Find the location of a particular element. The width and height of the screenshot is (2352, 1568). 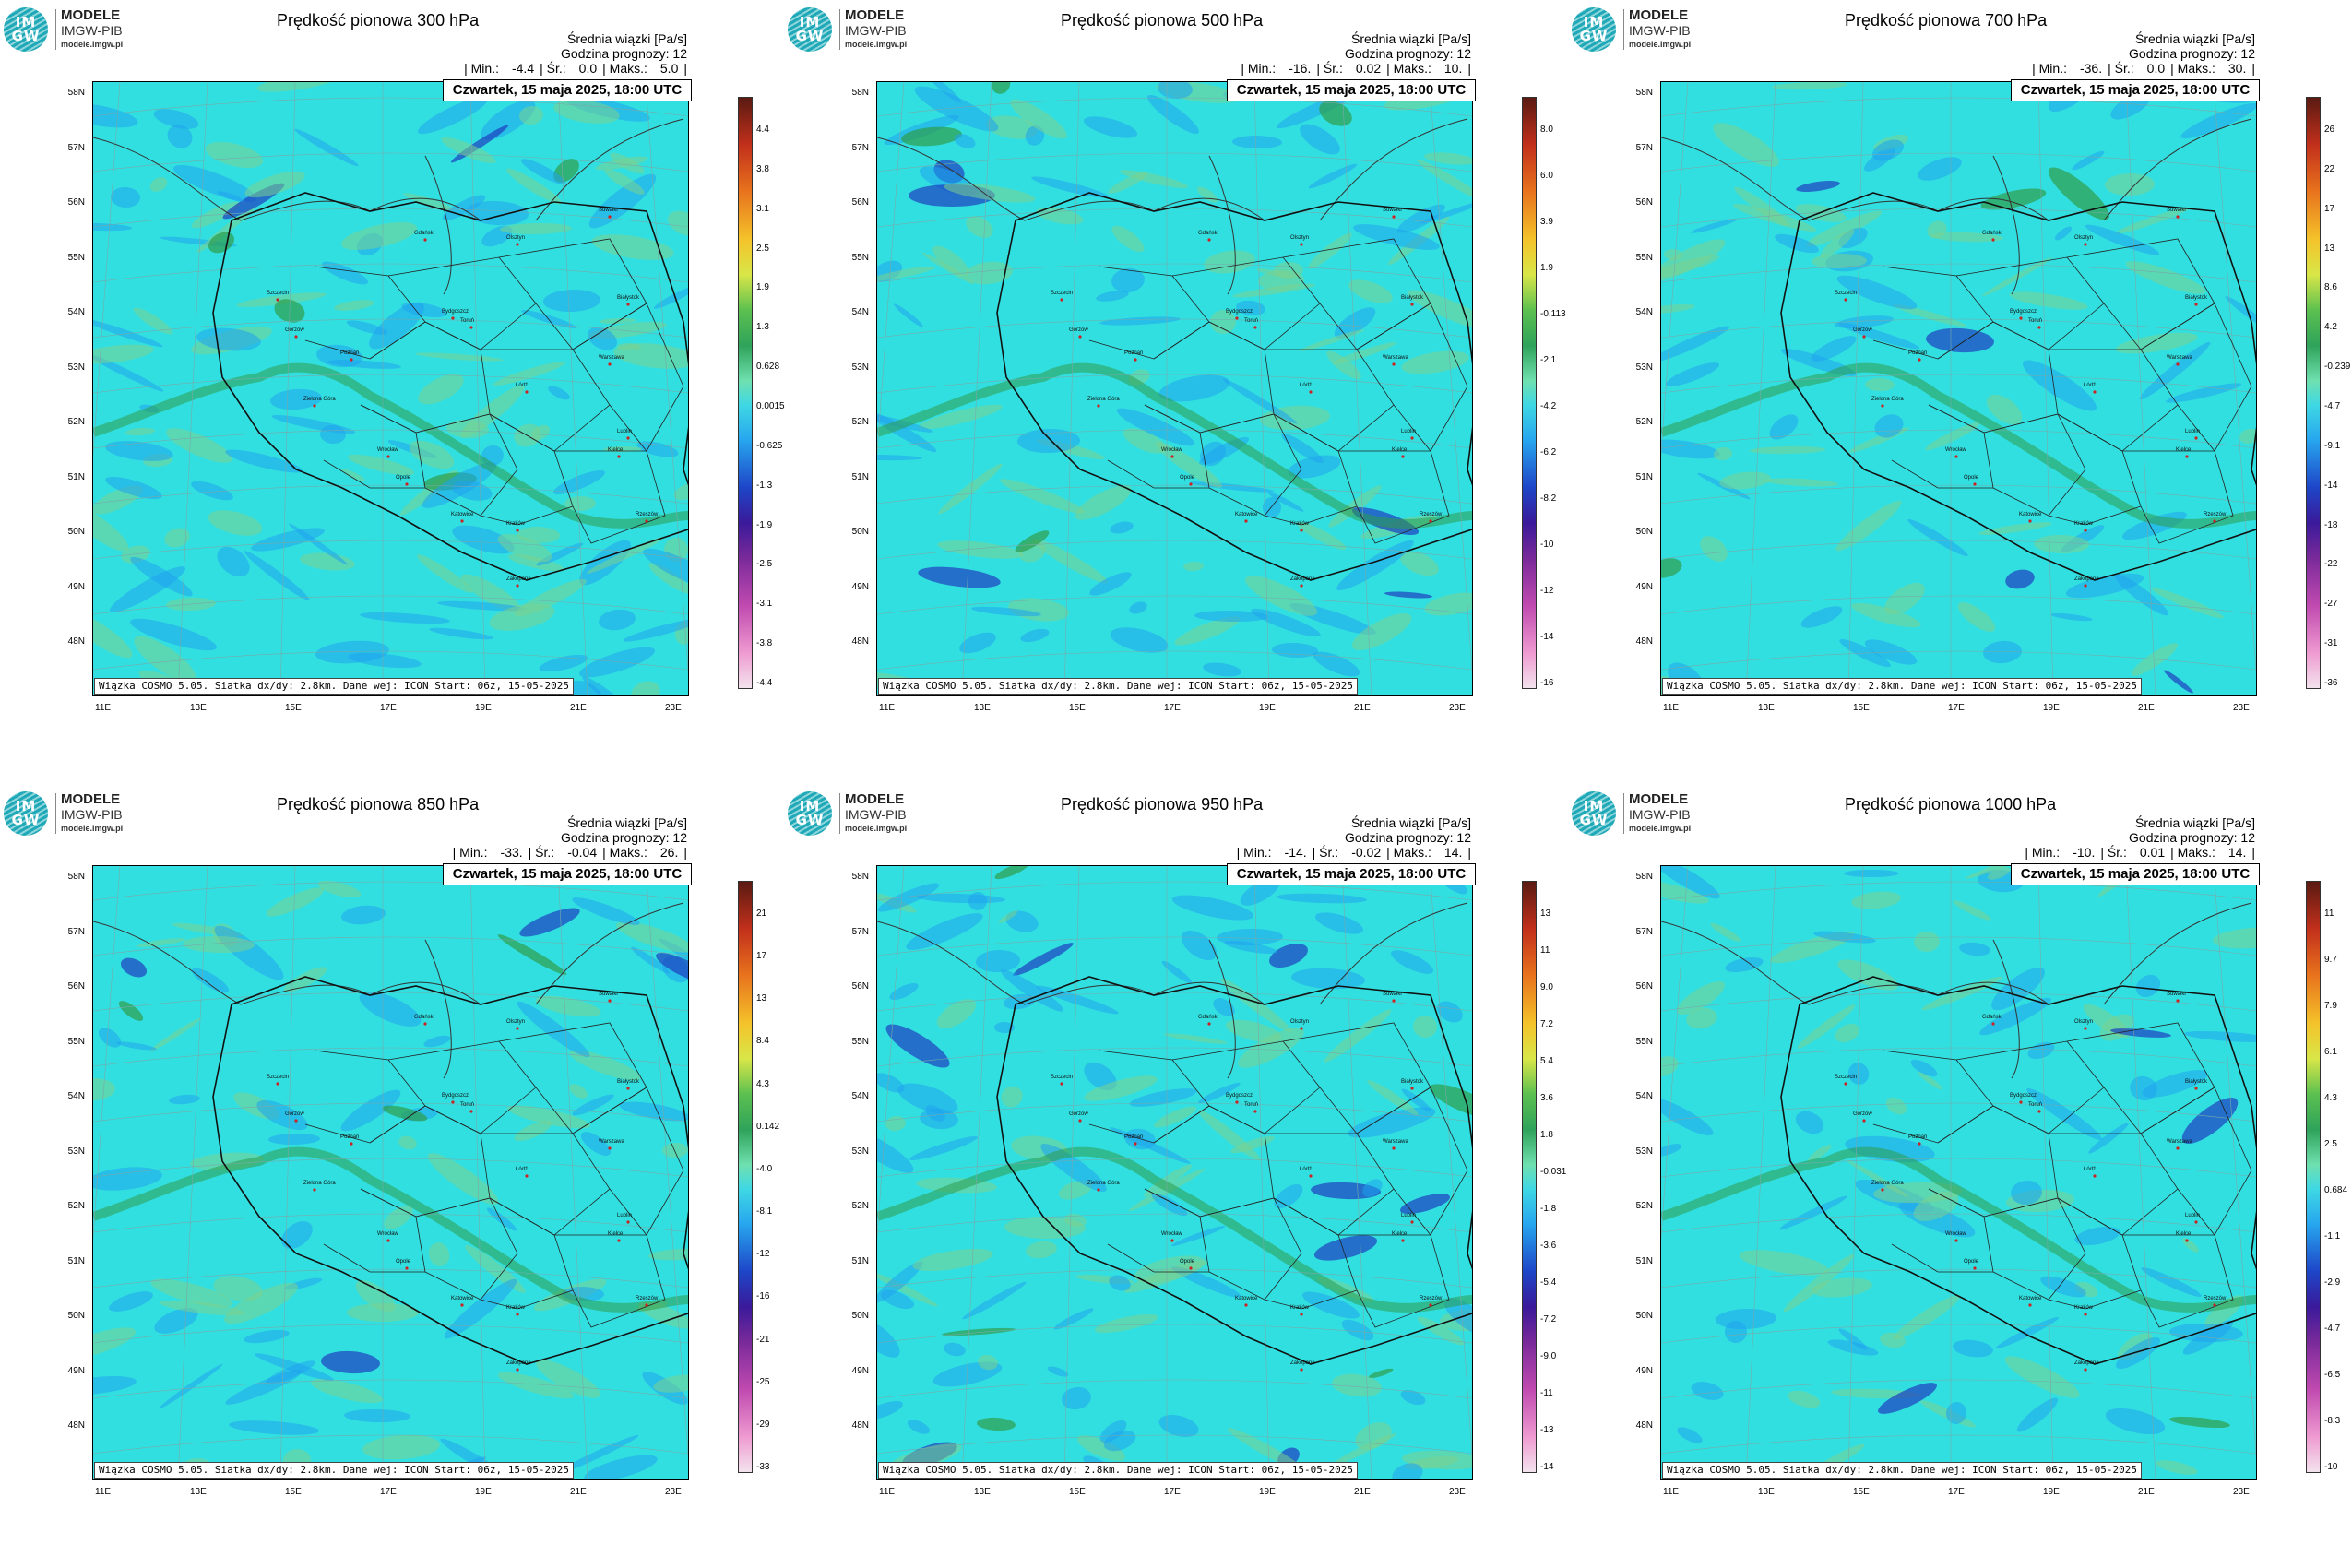

city-label-poznan: Poznań is located at coordinates (1134, 1137).